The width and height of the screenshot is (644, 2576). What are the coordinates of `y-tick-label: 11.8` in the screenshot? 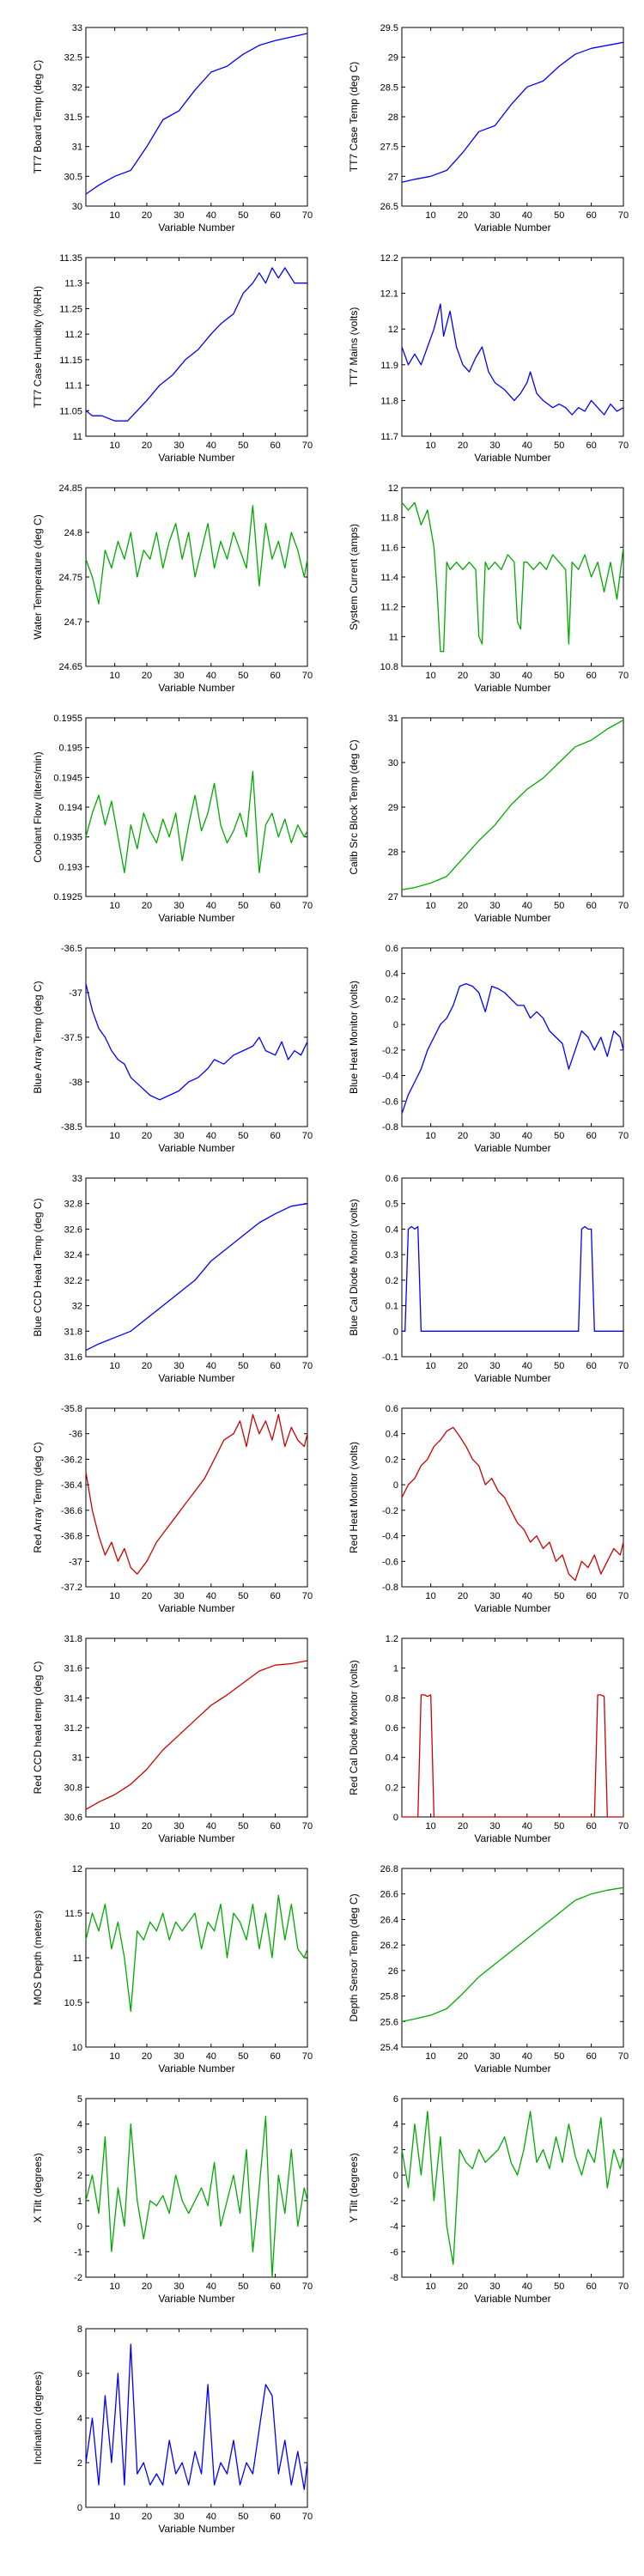 It's located at (389, 519).